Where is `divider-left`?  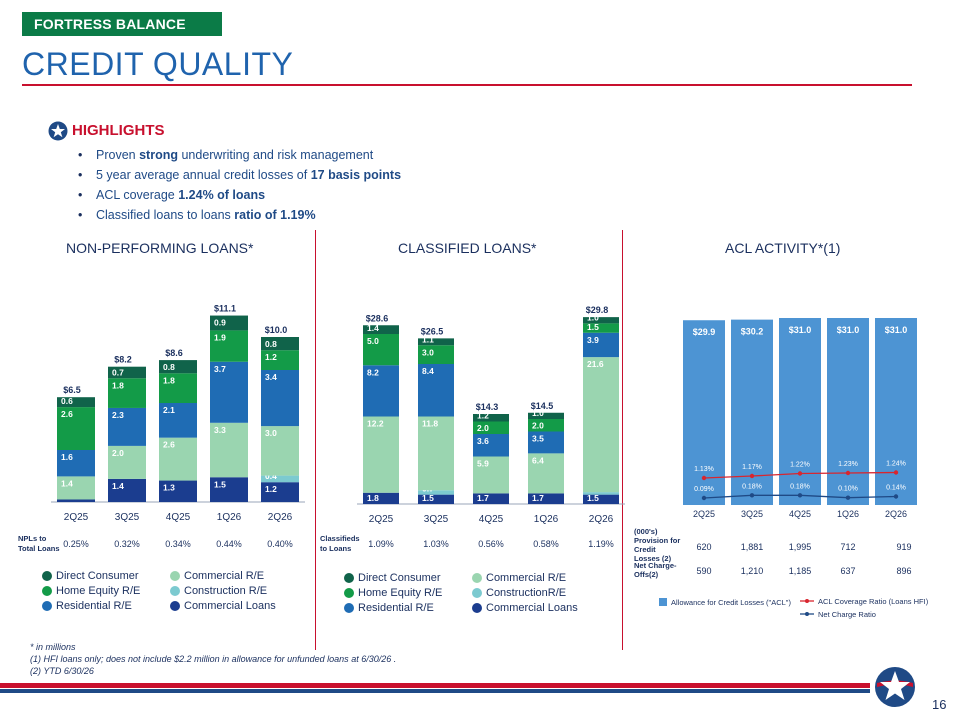 divider-left is located at coordinates (315, 440).